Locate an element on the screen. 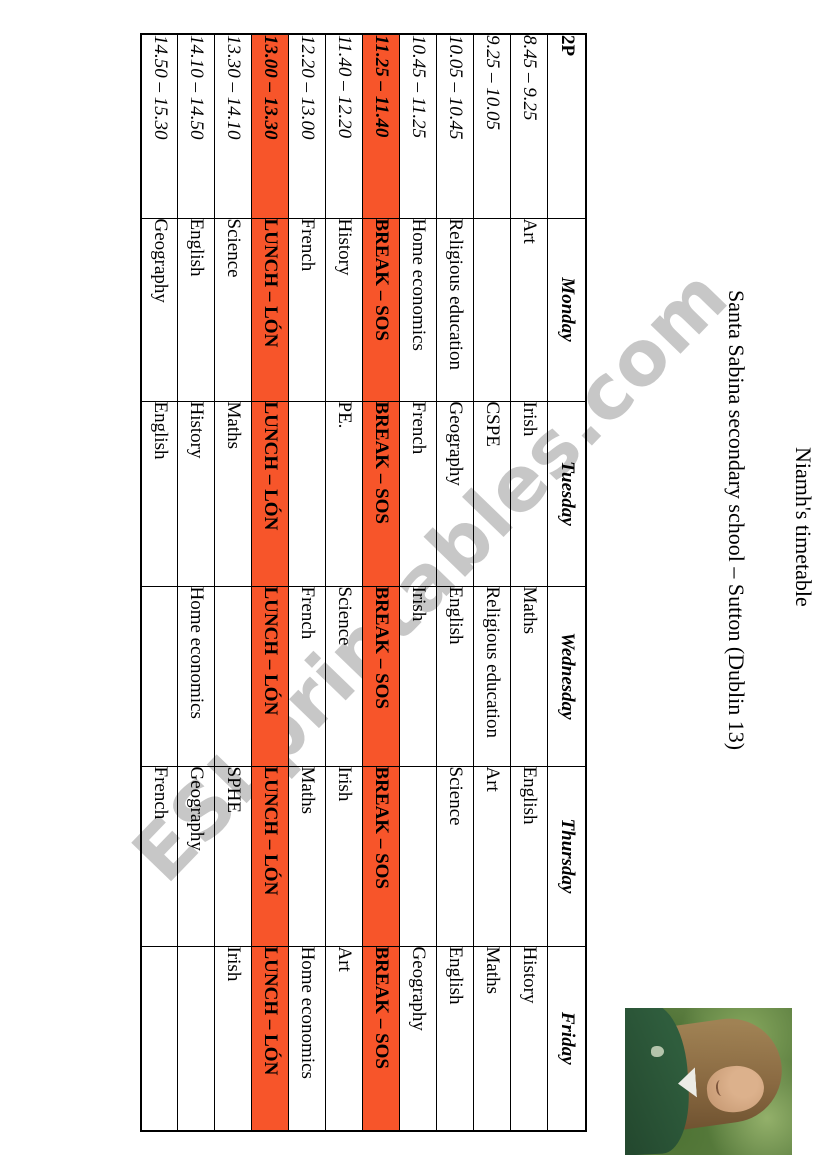 Image resolution: width=826 pixels, height=1169 pixels. photo-crest-shape is located at coordinates (657, 1051).